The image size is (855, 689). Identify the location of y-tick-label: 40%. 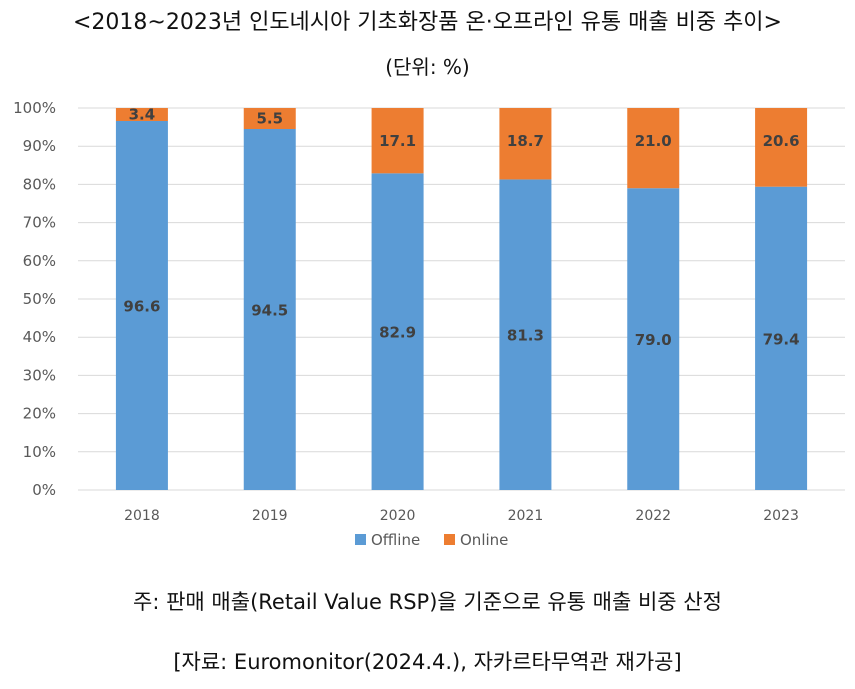
(39, 337).